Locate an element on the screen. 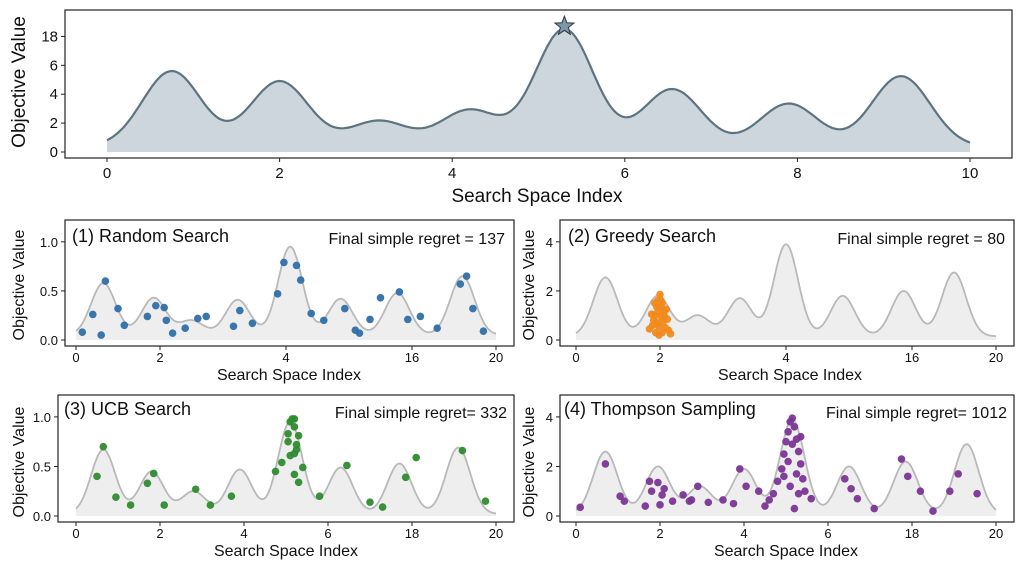 Image resolution: width=1024 pixels, height=571 pixels. ucb-search-xtick-label: 6 is located at coordinates (327, 533).